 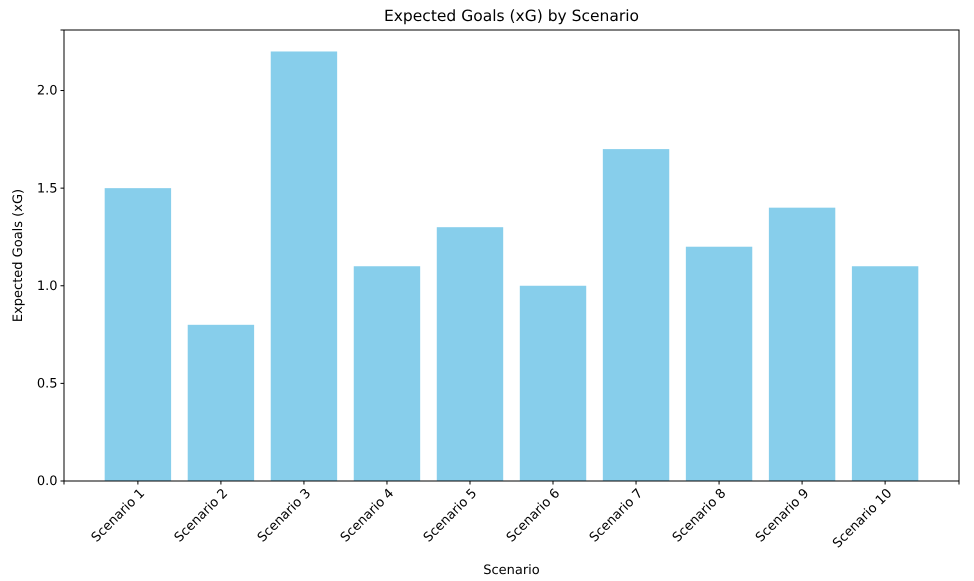 What do you see at coordinates (47, 91) in the screenshot?
I see `y-tick-label: 2.0` at bounding box center [47, 91].